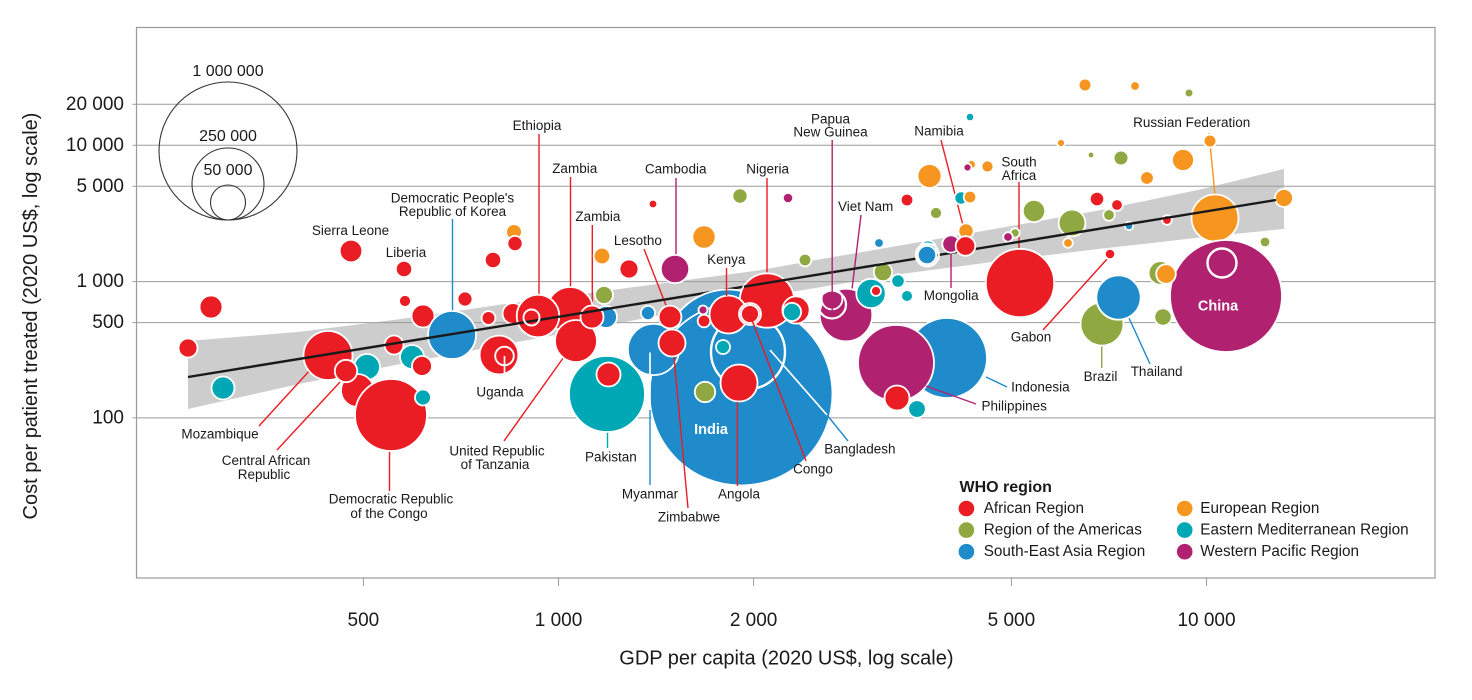  I want to click on svg-text: Mongolia, so click(951, 295).